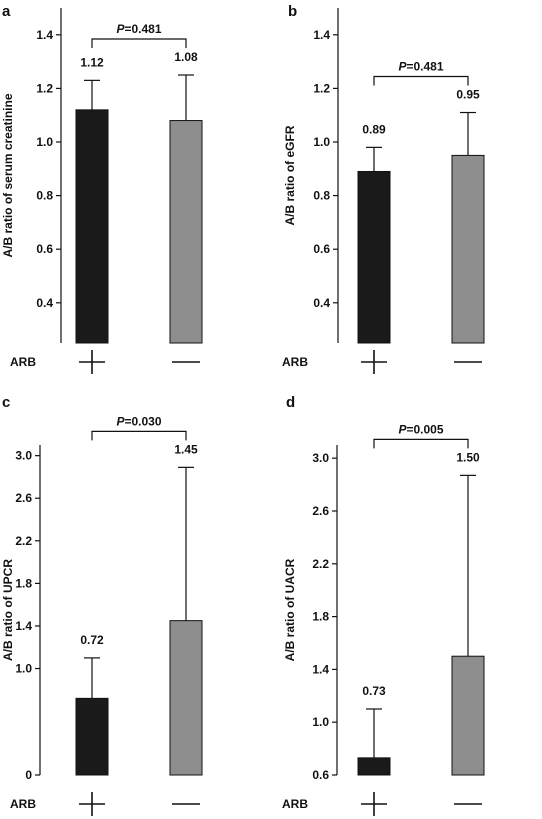 The image size is (542, 819). Describe the element at coordinates (23, 583) in the screenshot. I see `panel-c-ytick-label: 1.8` at that location.